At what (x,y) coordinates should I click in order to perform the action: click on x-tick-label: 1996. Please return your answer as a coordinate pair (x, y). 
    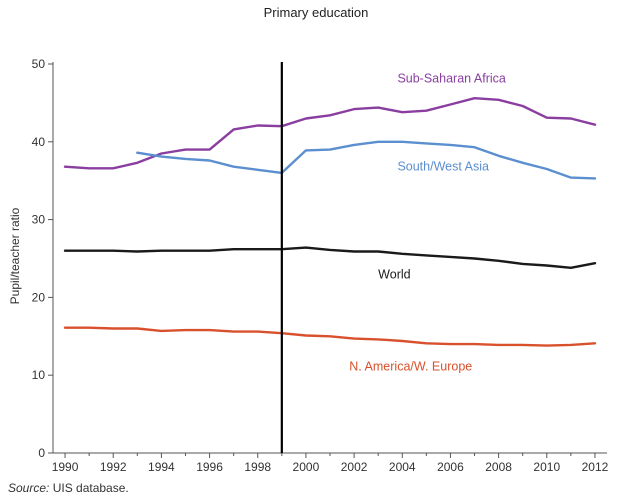
    Looking at the image, I should click on (209, 467).